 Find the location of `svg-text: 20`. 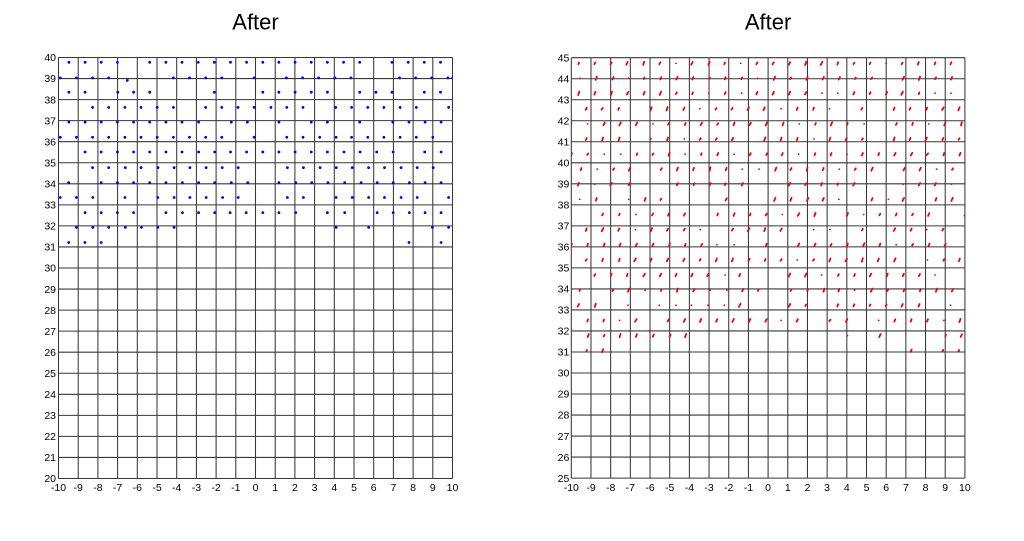

svg-text: 20 is located at coordinates (50, 479).